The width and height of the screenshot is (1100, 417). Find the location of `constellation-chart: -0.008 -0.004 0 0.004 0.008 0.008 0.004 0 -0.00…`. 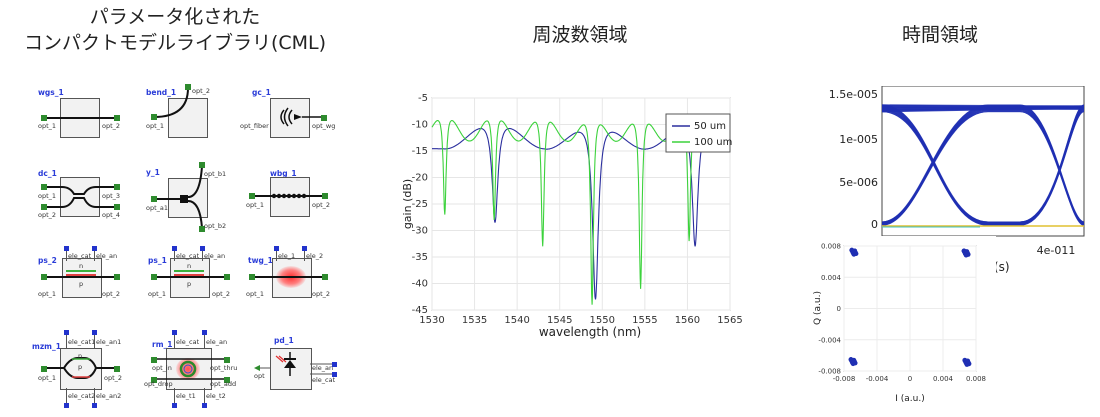

constellation-chart: -0.008 -0.004 0 0.004 0.008 0.008 0.004 0 -0.00… is located at coordinates (901, 326).